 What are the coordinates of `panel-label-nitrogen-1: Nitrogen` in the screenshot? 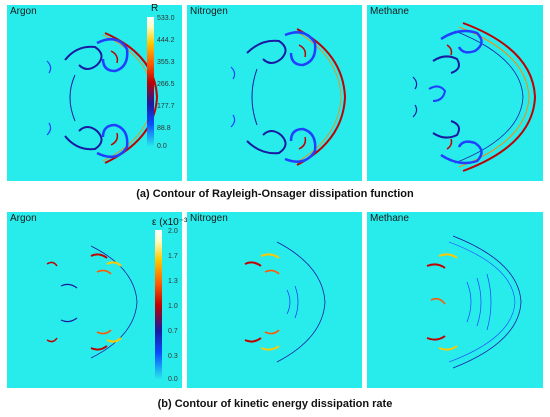 It's located at (209, 11).